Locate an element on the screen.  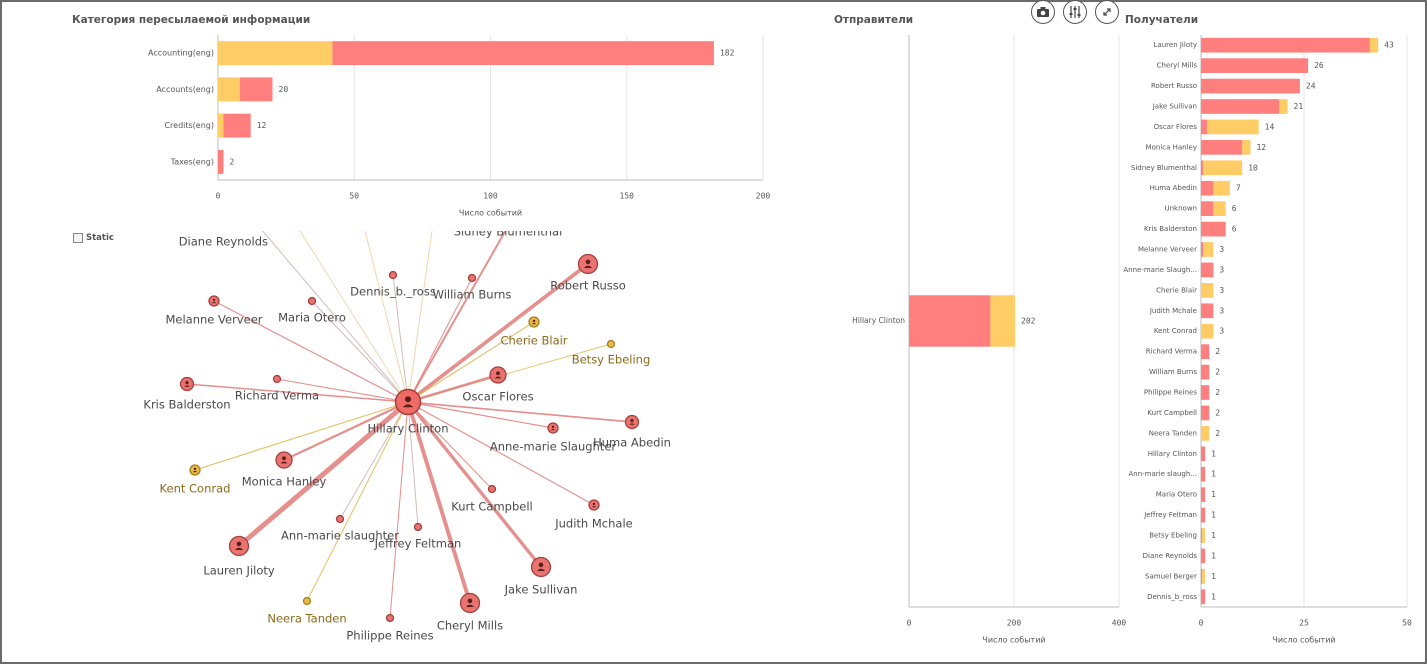
recipients-value-label: 10 is located at coordinates (1253, 167).